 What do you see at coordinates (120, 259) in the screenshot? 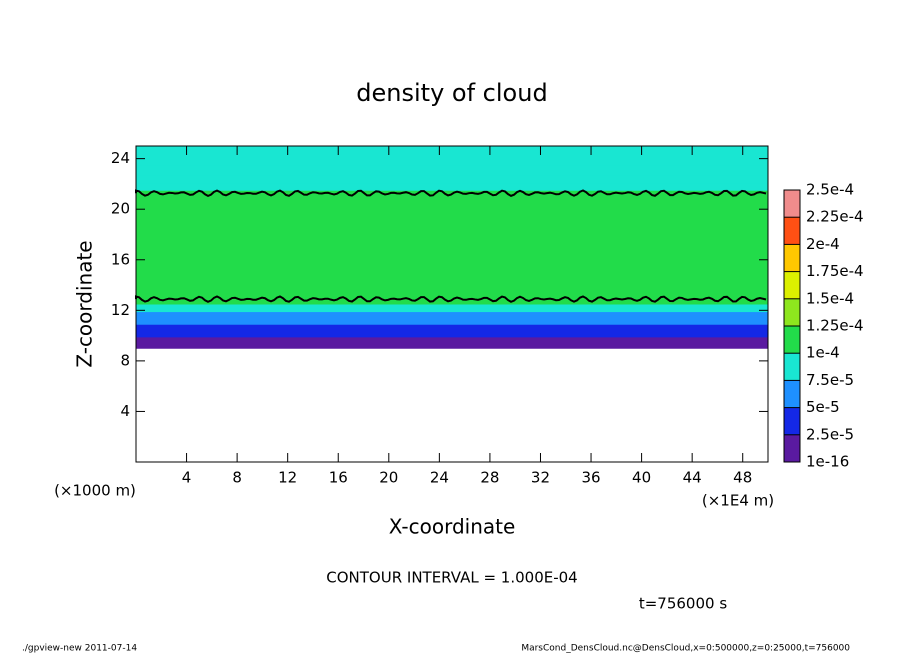
I see `y-tick-label: 16` at bounding box center [120, 259].